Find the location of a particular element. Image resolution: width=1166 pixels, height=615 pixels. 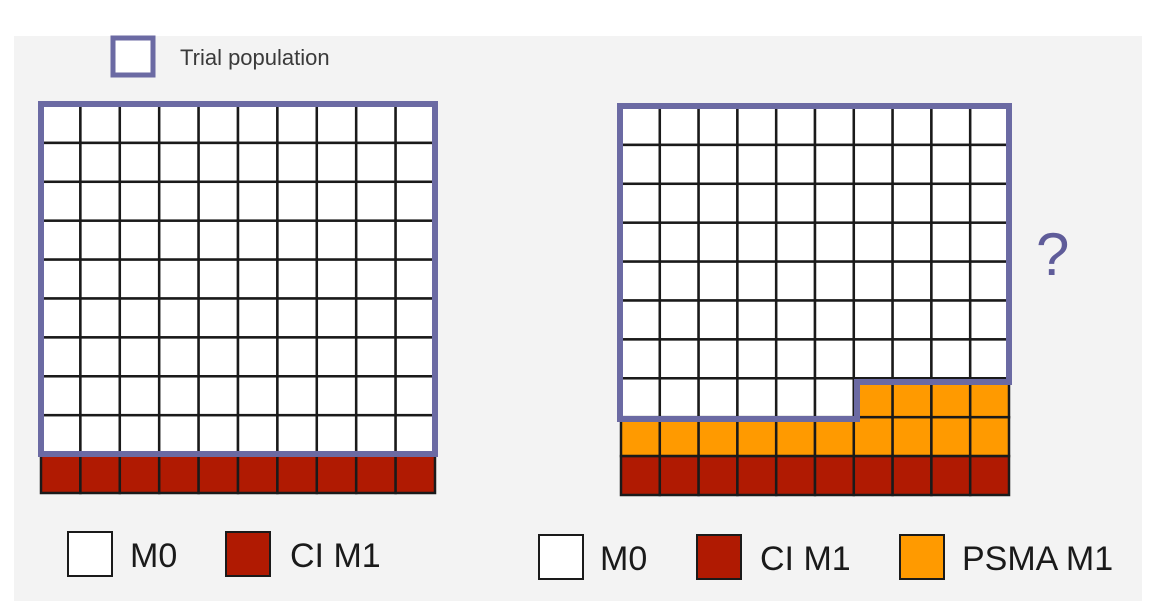

right-key-psma-m1-swatch is located at coordinates (922, 557).